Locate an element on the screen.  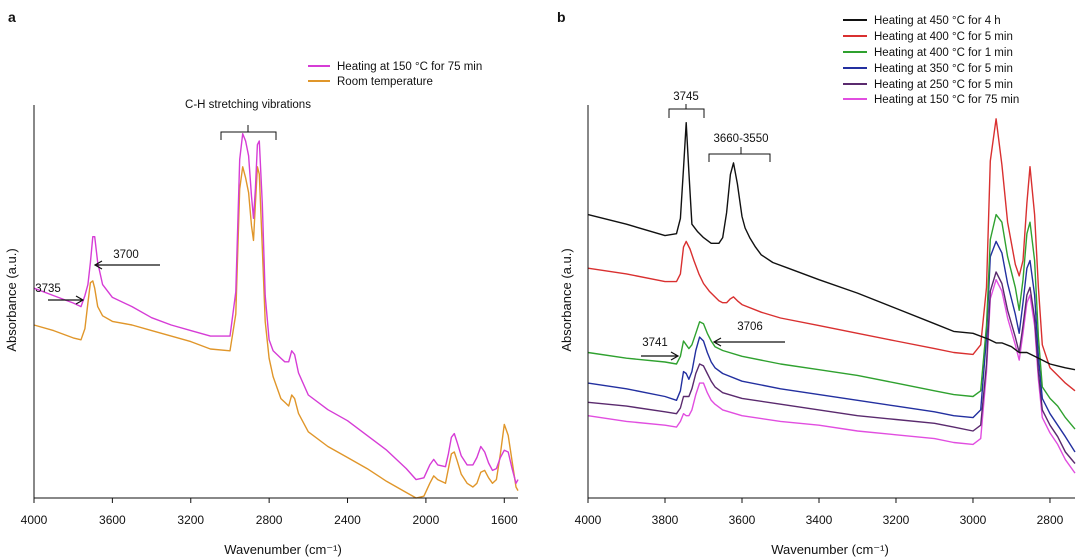
annotation-3660-3550-bracket is located at coordinates (739, 154).